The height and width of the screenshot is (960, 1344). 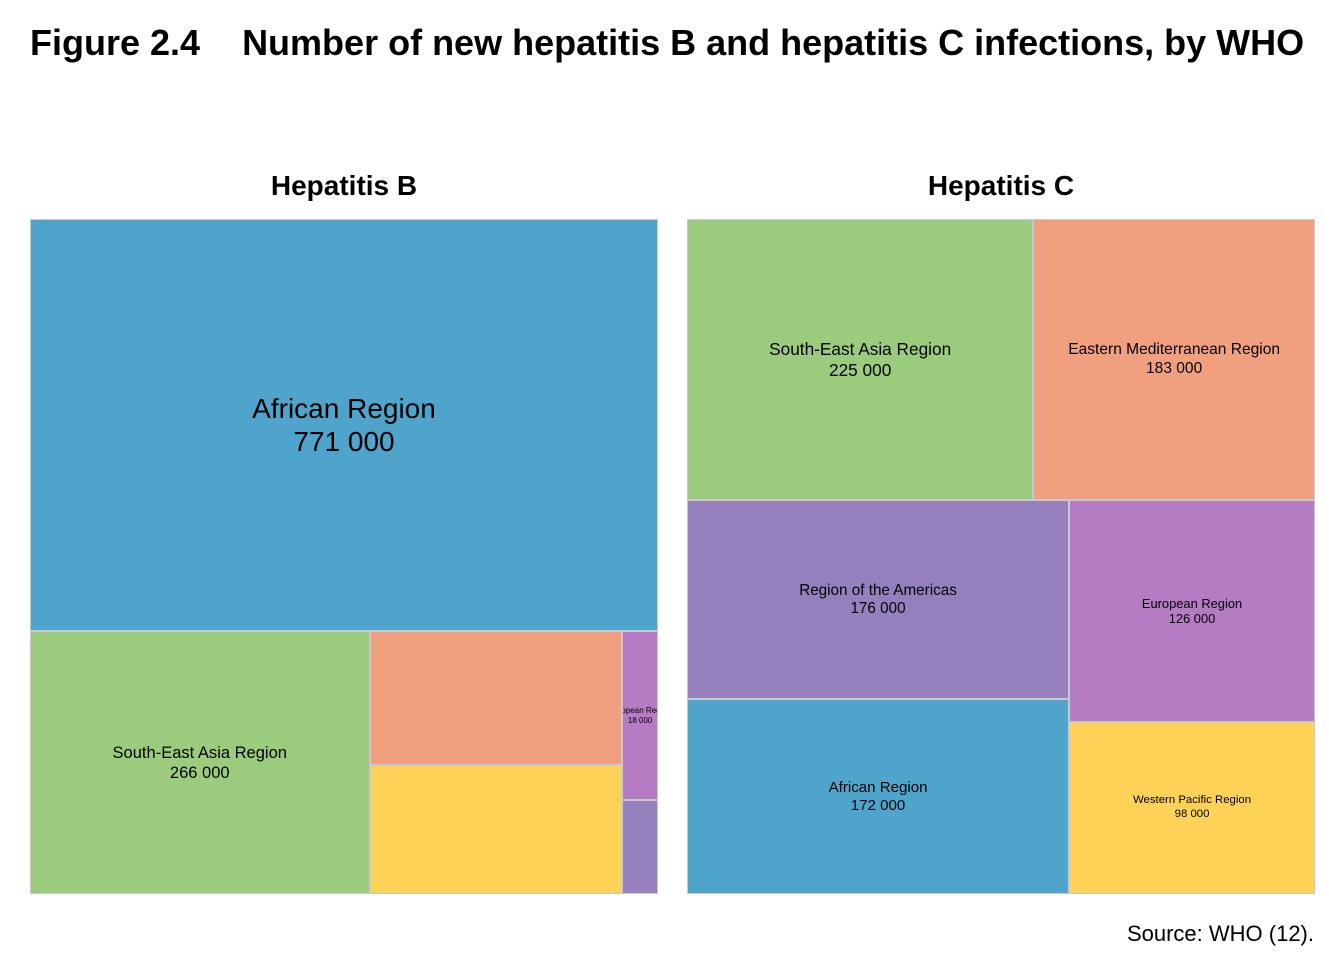 I want to click on treemap-tile-african-region: African Region 172 000, so click(x=878, y=796).